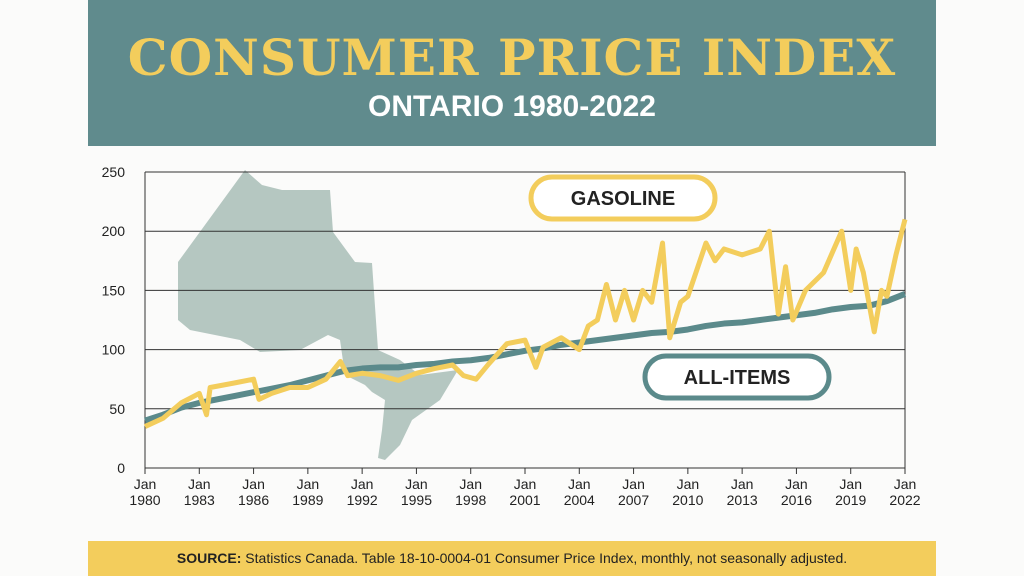 The image size is (1024, 576). I want to click on x-tick-label: Jan 2019, so click(850, 492).